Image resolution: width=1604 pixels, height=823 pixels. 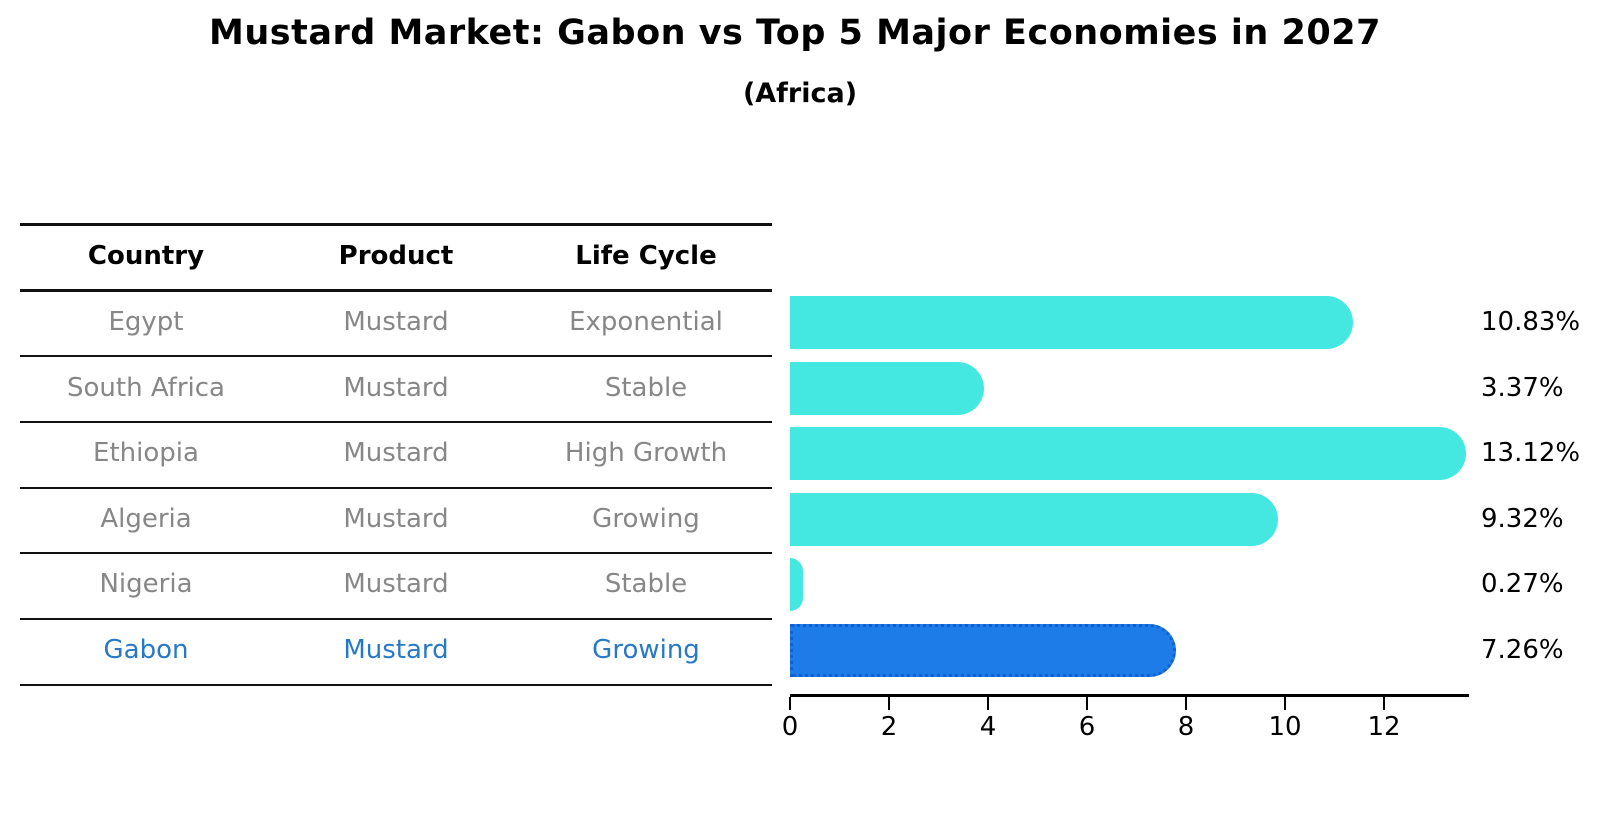 I want to click on bar-value-label: 3.37%, so click(x=1522, y=388).